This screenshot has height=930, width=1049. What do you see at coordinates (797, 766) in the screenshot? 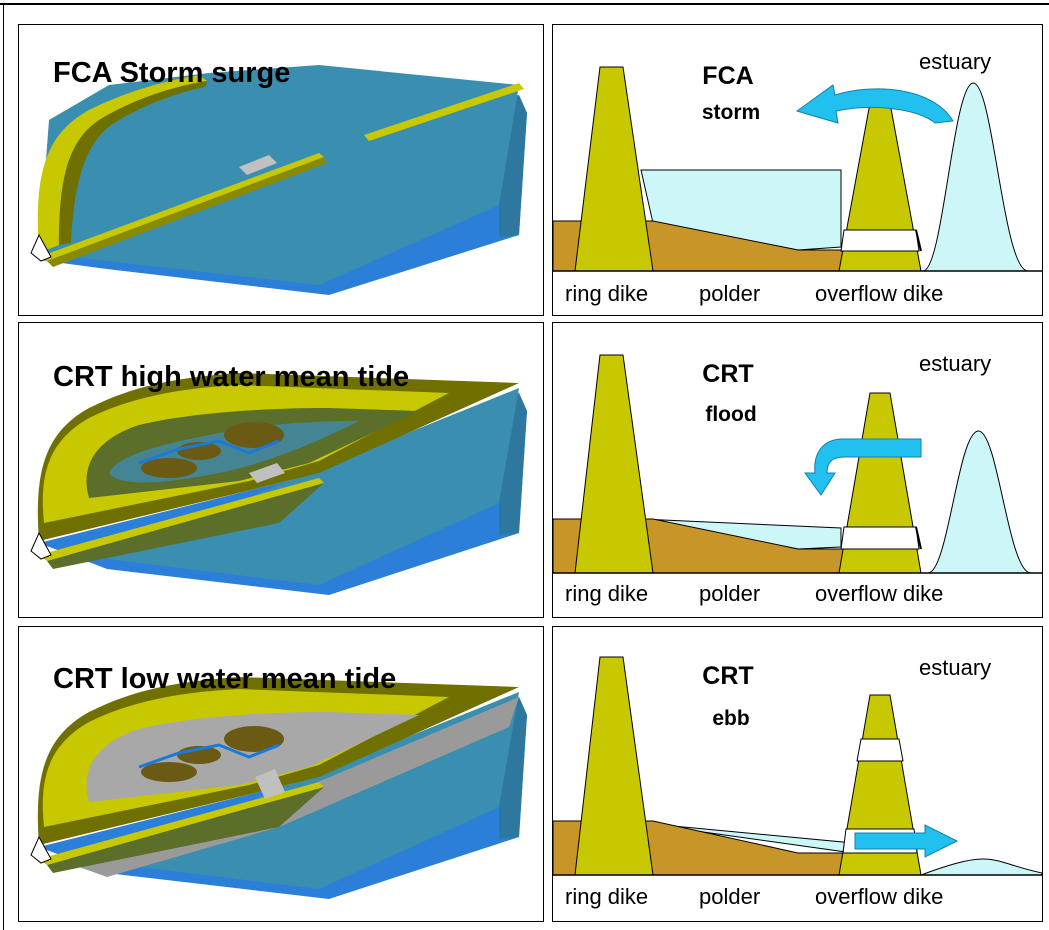
I see `crt-ebb-cross-section` at bounding box center [797, 766].